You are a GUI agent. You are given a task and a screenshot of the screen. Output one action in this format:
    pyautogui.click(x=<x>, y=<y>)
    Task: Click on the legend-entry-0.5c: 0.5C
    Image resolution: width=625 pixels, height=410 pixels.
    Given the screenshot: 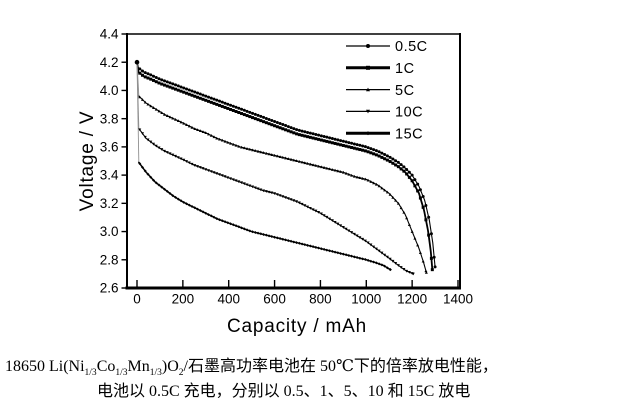 What is the action you would take?
    pyautogui.click(x=386, y=47)
    